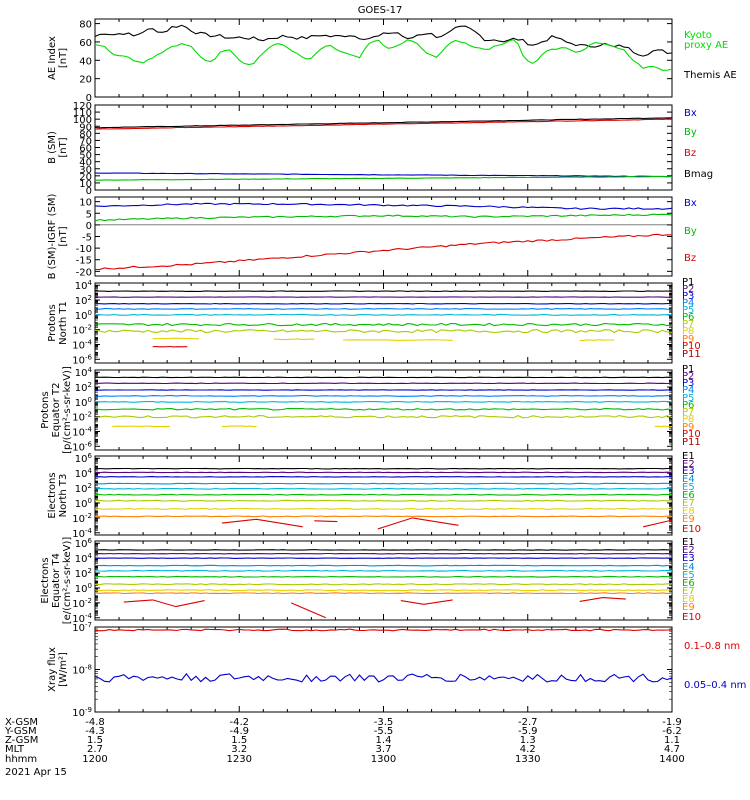  Describe the element at coordinates (85, 170) in the screenshot. I see `y-tick-label: 30` at that location.